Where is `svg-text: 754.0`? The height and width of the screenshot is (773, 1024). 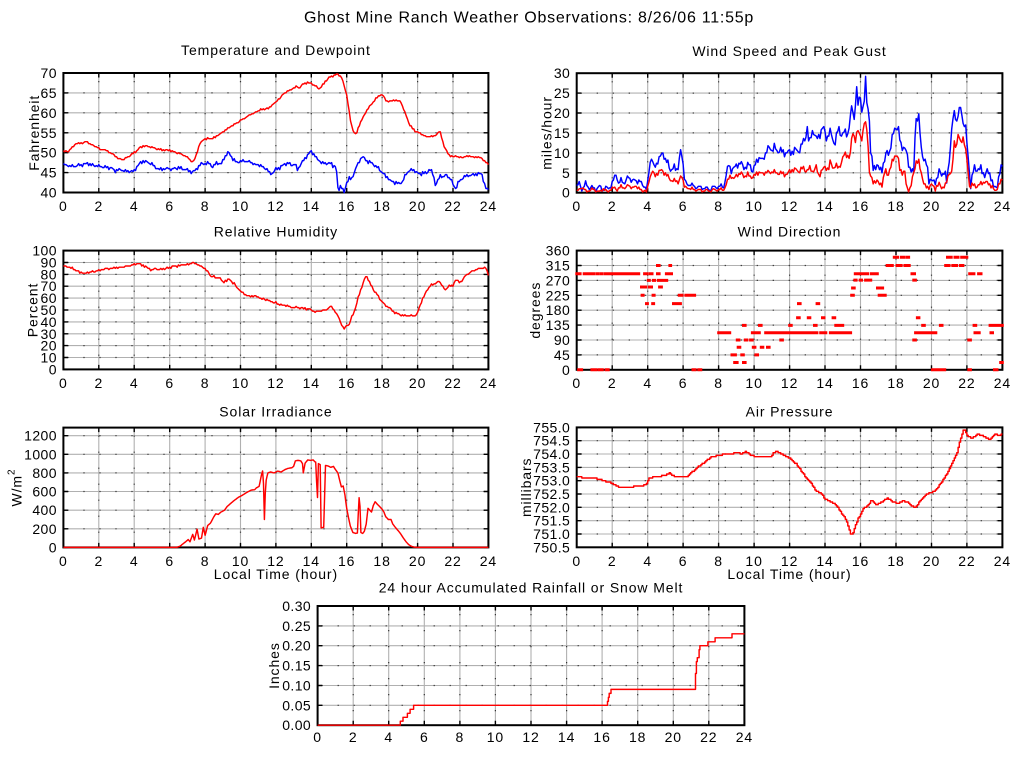
svg-text: 754.0 is located at coordinates (551, 454).